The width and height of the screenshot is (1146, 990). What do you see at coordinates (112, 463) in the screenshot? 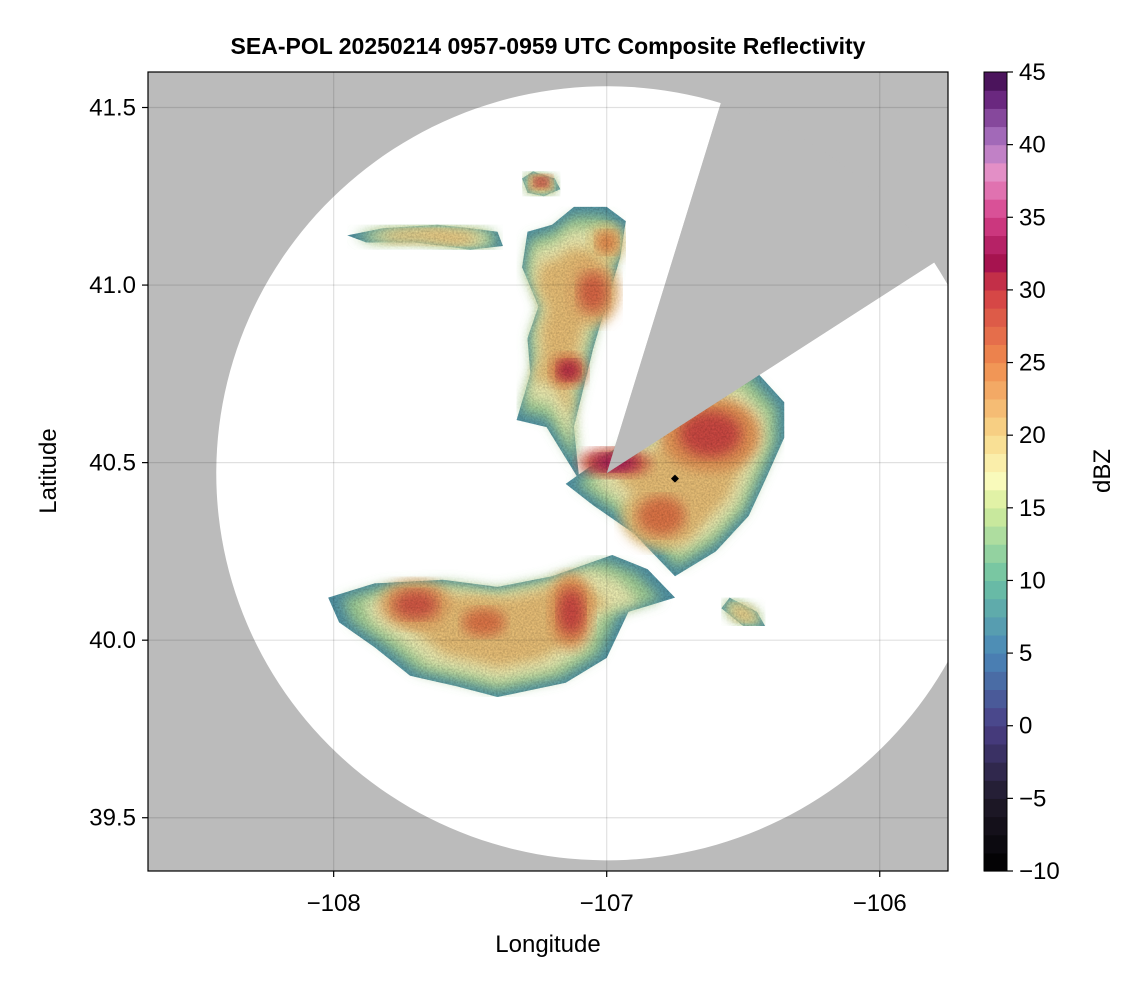
I see `y-tick-label: 40.5` at bounding box center [112, 463].